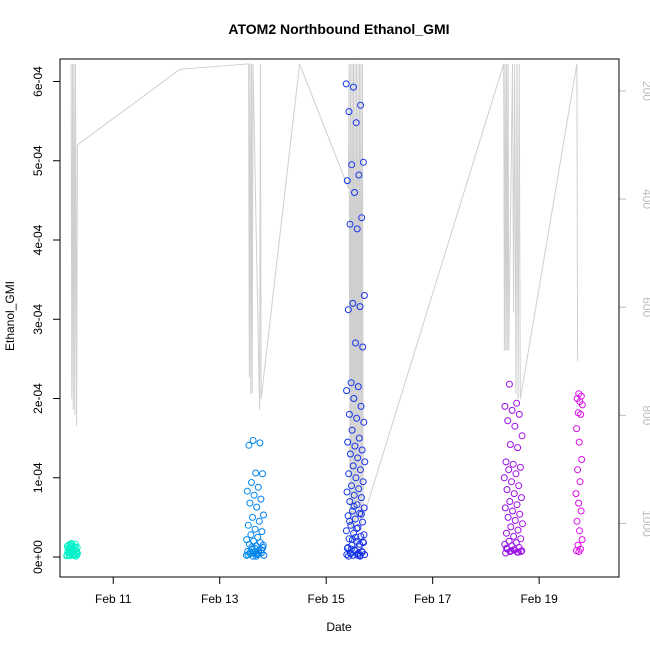 Image resolution: width=650 pixels, height=650 pixels. Describe the element at coordinates (433, 599) in the screenshot. I see `x-tick-label: Feb 17` at that location.